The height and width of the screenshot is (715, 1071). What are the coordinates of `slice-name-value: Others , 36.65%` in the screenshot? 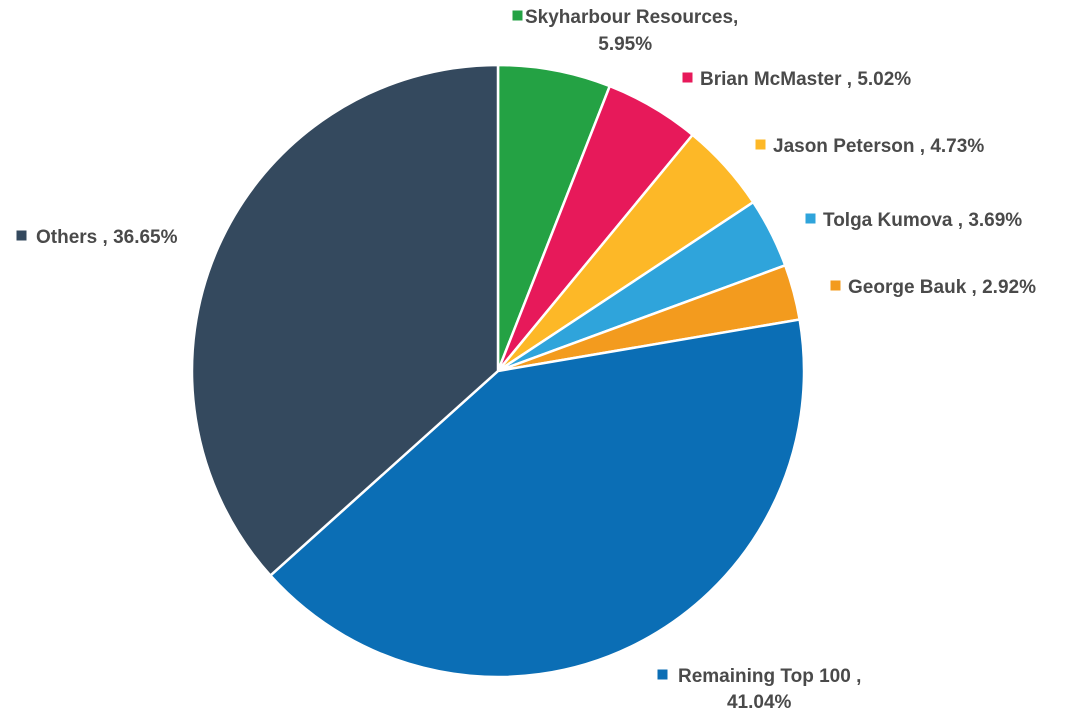 It's located at (107, 237).